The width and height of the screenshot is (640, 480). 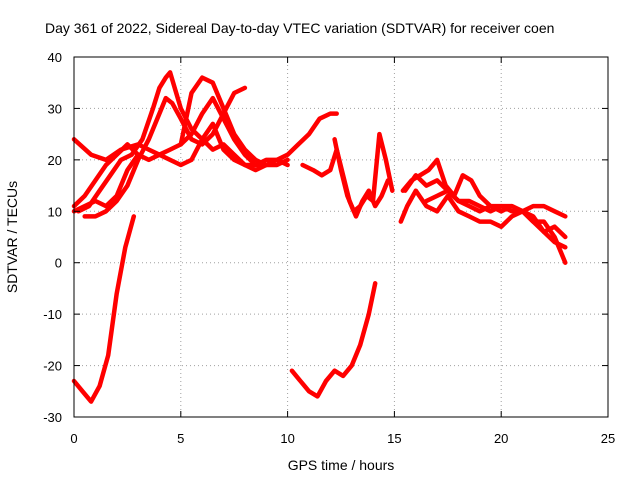 What do you see at coordinates (52, 417) in the screenshot?
I see `y-tick-label: -30` at bounding box center [52, 417].